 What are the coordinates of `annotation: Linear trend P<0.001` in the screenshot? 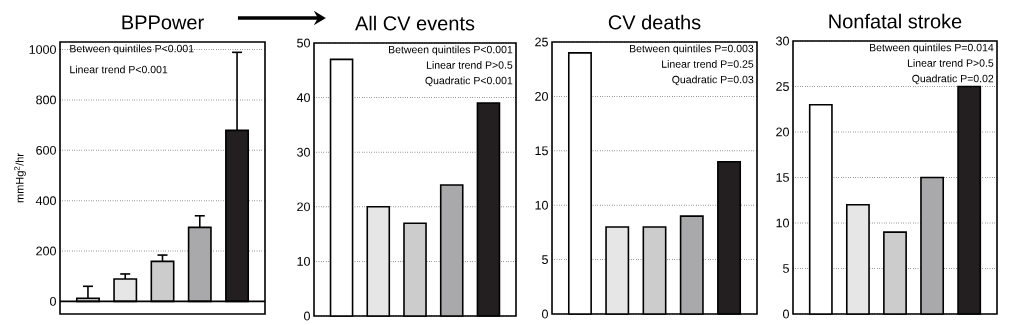 It's located at (119, 69).